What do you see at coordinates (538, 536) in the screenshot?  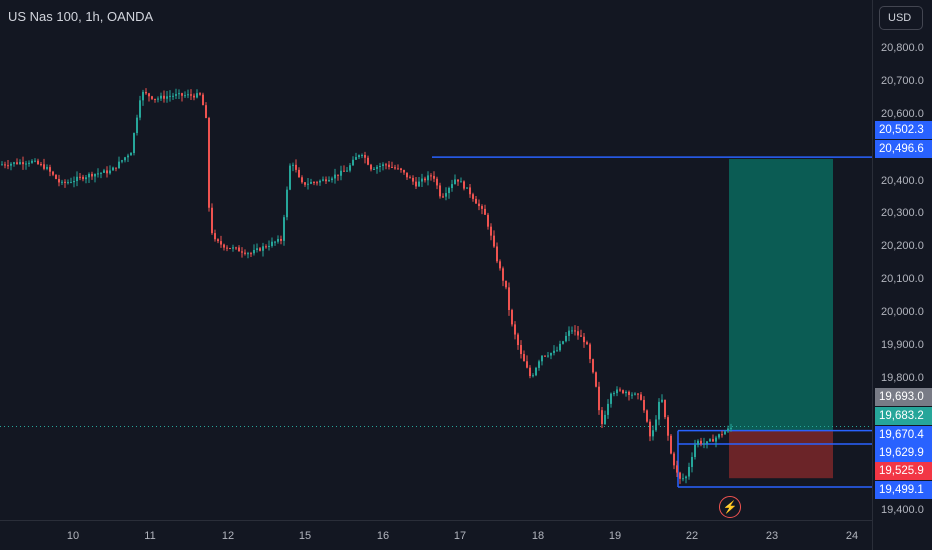 I see `time-label: 18` at bounding box center [538, 536].